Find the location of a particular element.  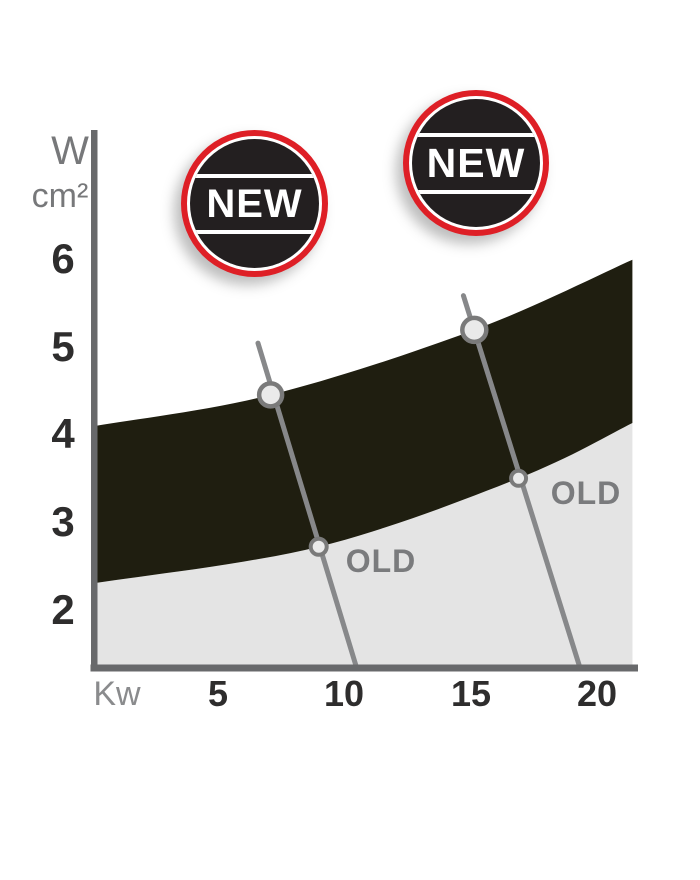

y-tick-label-2: 2 is located at coordinates (63, 609).